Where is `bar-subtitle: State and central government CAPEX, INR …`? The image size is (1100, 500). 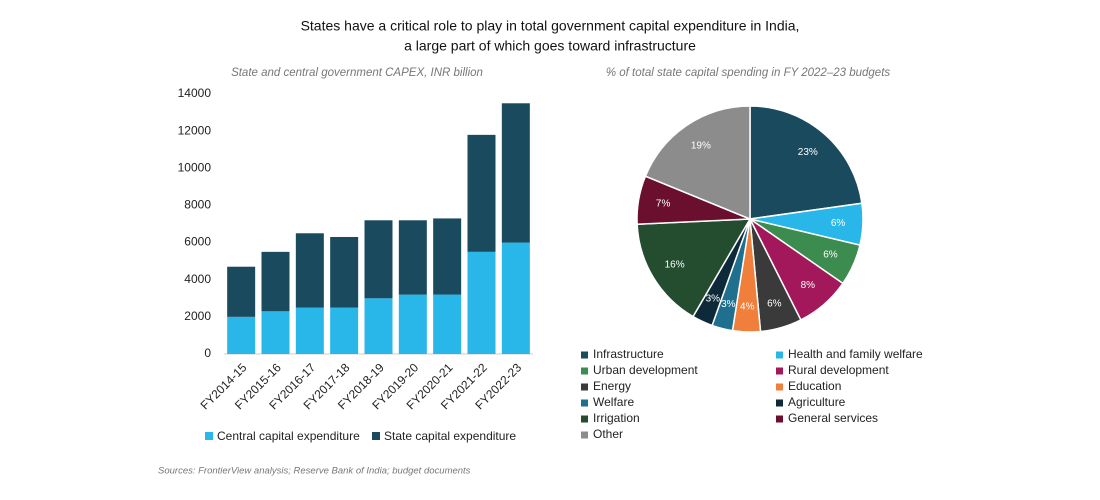 bar-subtitle: State and central government CAPEX, INR … is located at coordinates (357, 73).